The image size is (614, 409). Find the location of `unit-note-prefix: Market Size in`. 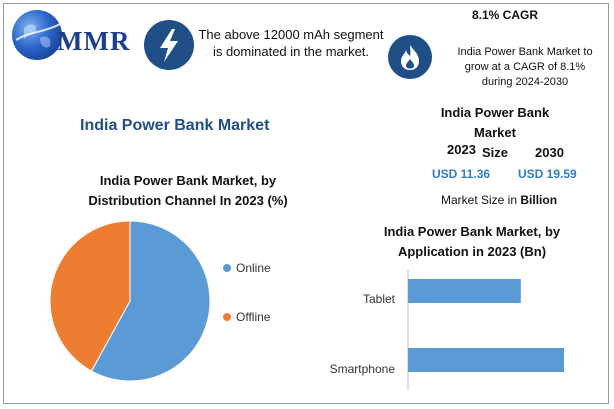

unit-note-prefix: Market Size in is located at coordinates (479, 200).